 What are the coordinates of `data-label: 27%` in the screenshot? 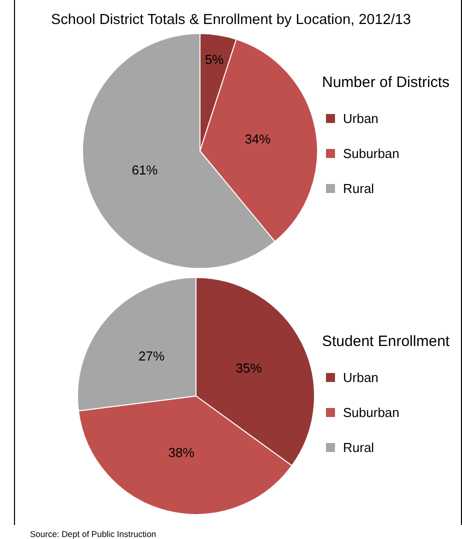 It's located at (151, 356).